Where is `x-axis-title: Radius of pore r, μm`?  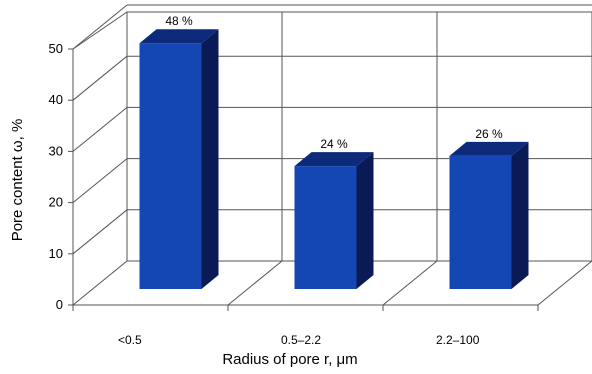
x-axis-title: Radius of pore r, μm is located at coordinates (289, 359).